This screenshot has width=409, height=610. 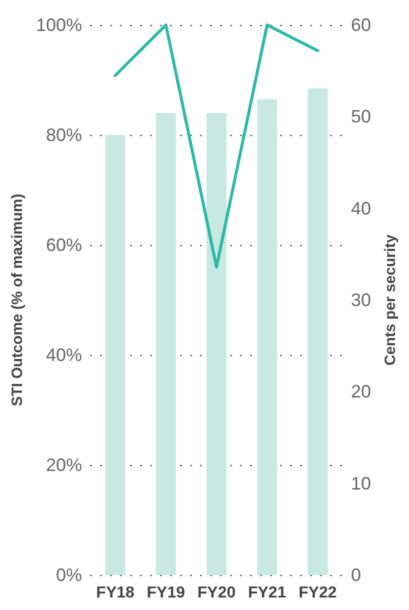 What do you see at coordinates (361, 116) in the screenshot?
I see `y2-tick-label: 50` at bounding box center [361, 116].